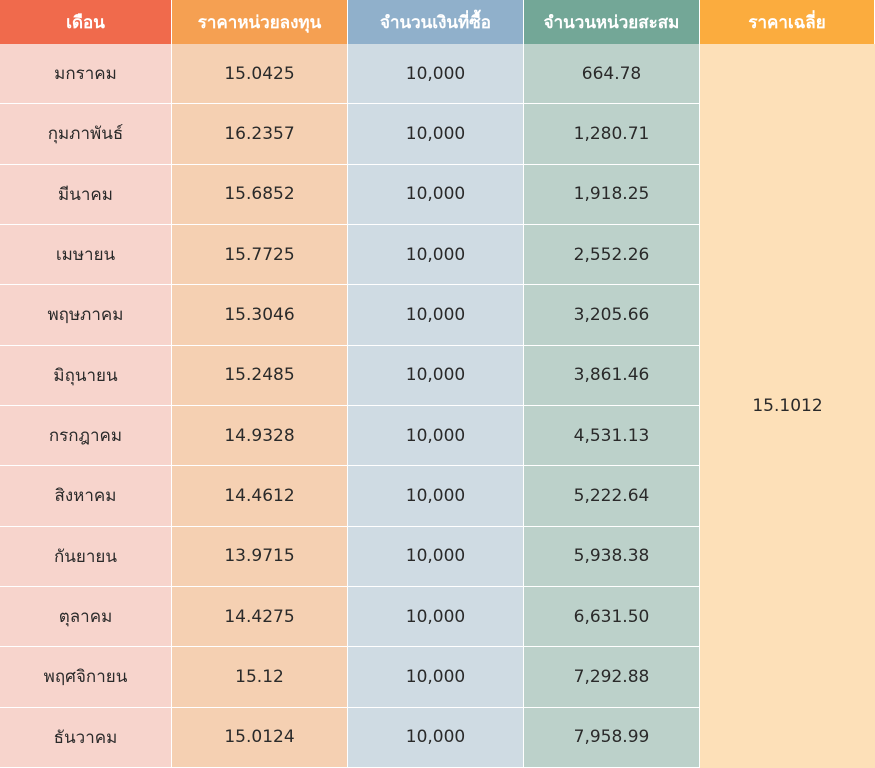  Describe the element at coordinates (86, 677) in the screenshot. I see `cell-month: พฤศจิกายน` at that location.